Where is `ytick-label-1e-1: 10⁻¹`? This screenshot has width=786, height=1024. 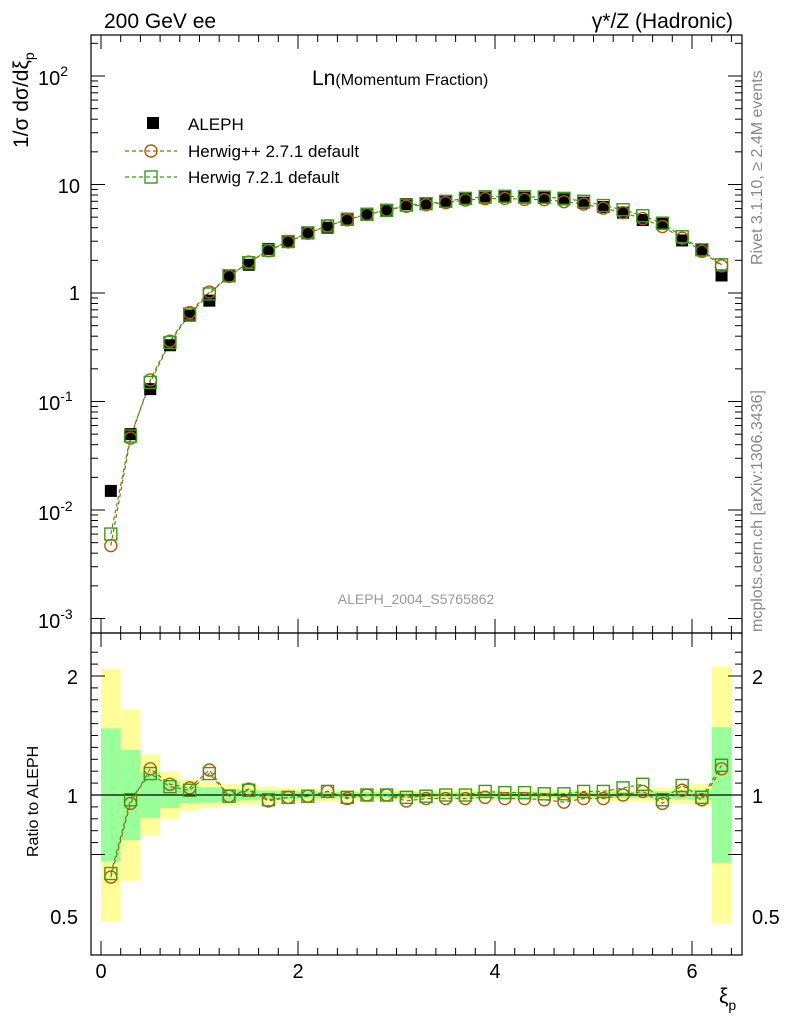 ytick-label-1e-1: 10⁻¹ is located at coordinates (55, 401).